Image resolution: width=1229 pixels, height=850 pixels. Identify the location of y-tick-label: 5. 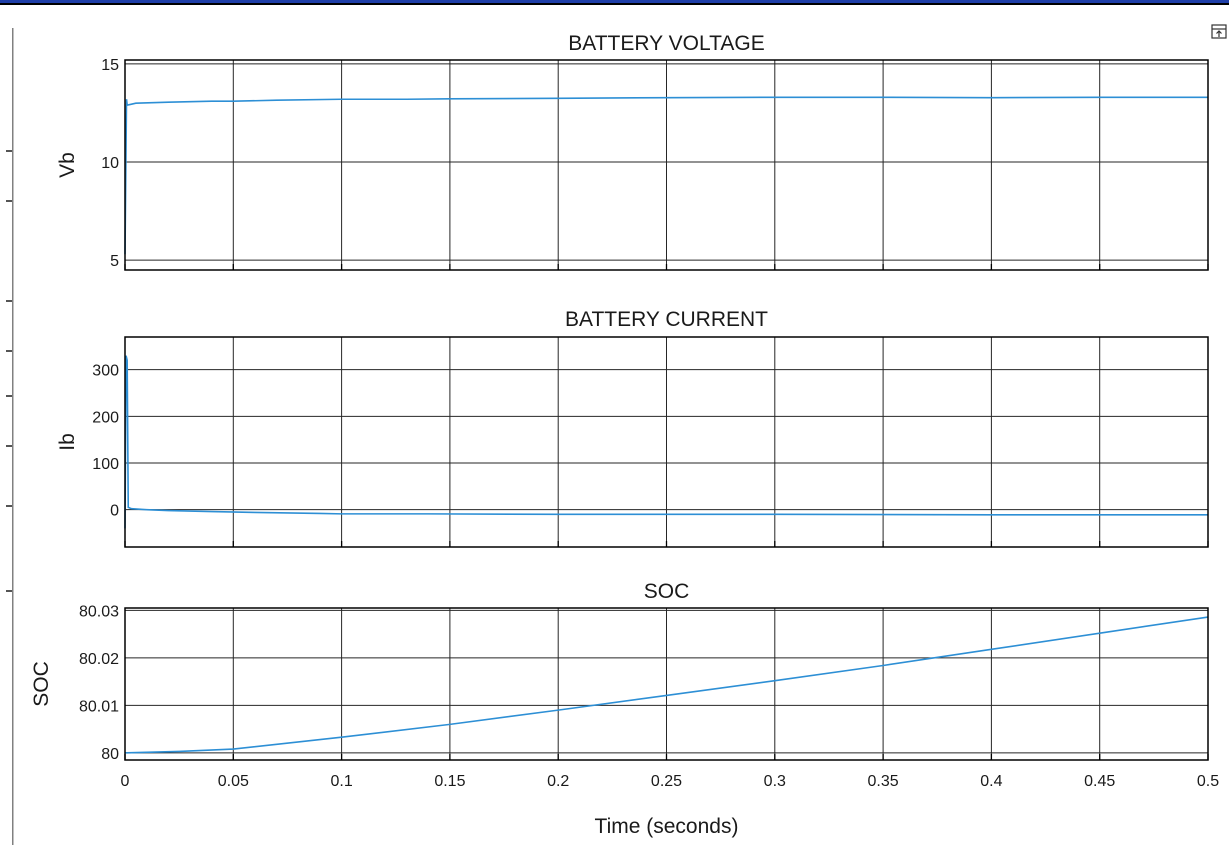
(114, 261).